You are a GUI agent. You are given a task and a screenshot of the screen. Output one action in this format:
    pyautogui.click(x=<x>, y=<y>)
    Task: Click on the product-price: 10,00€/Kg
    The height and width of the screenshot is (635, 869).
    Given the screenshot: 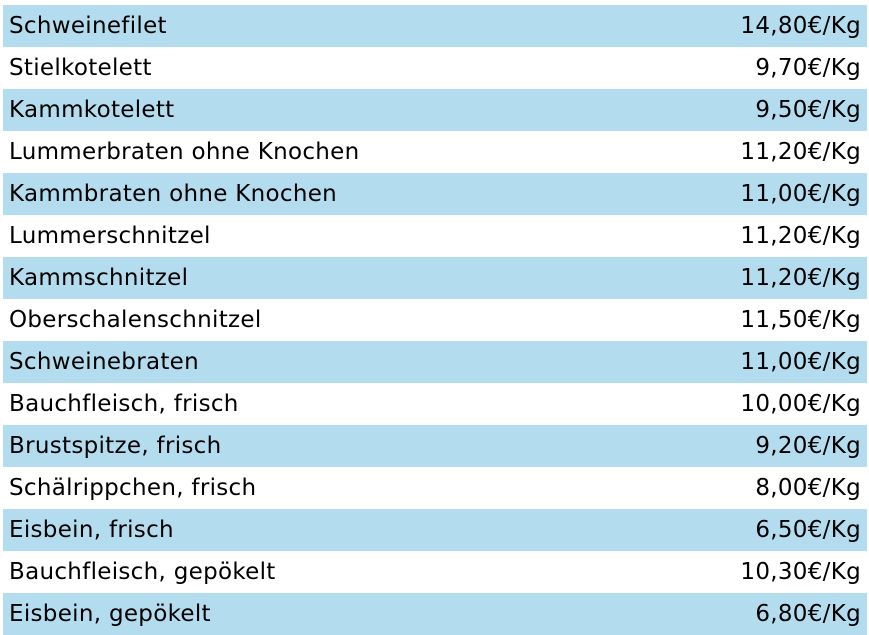 What is the action you would take?
    pyautogui.click(x=800, y=404)
    